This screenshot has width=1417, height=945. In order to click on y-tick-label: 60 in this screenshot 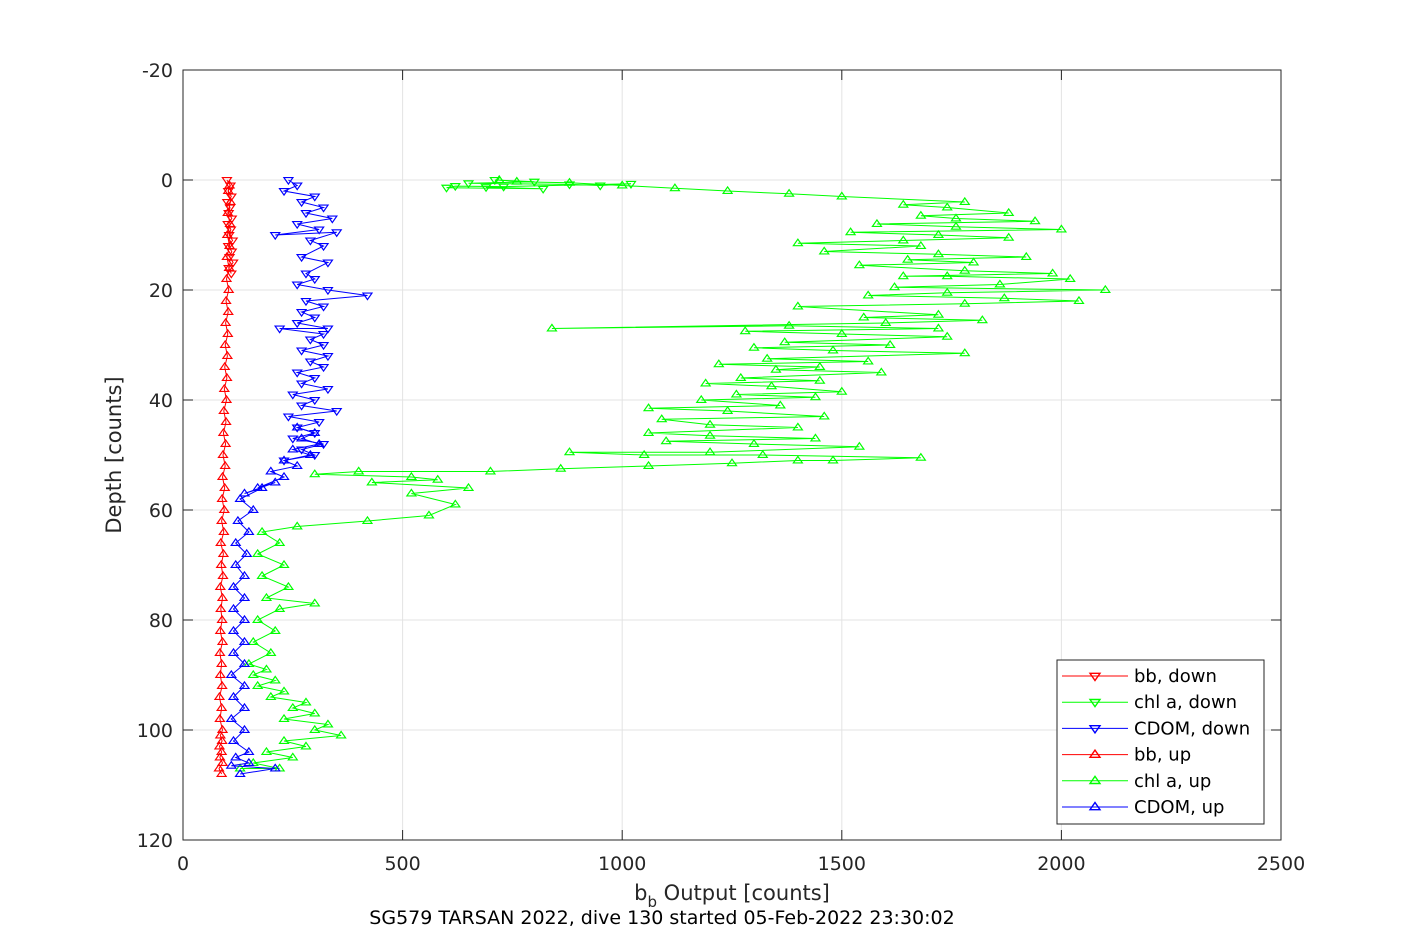, I will do `click(161, 511)`.